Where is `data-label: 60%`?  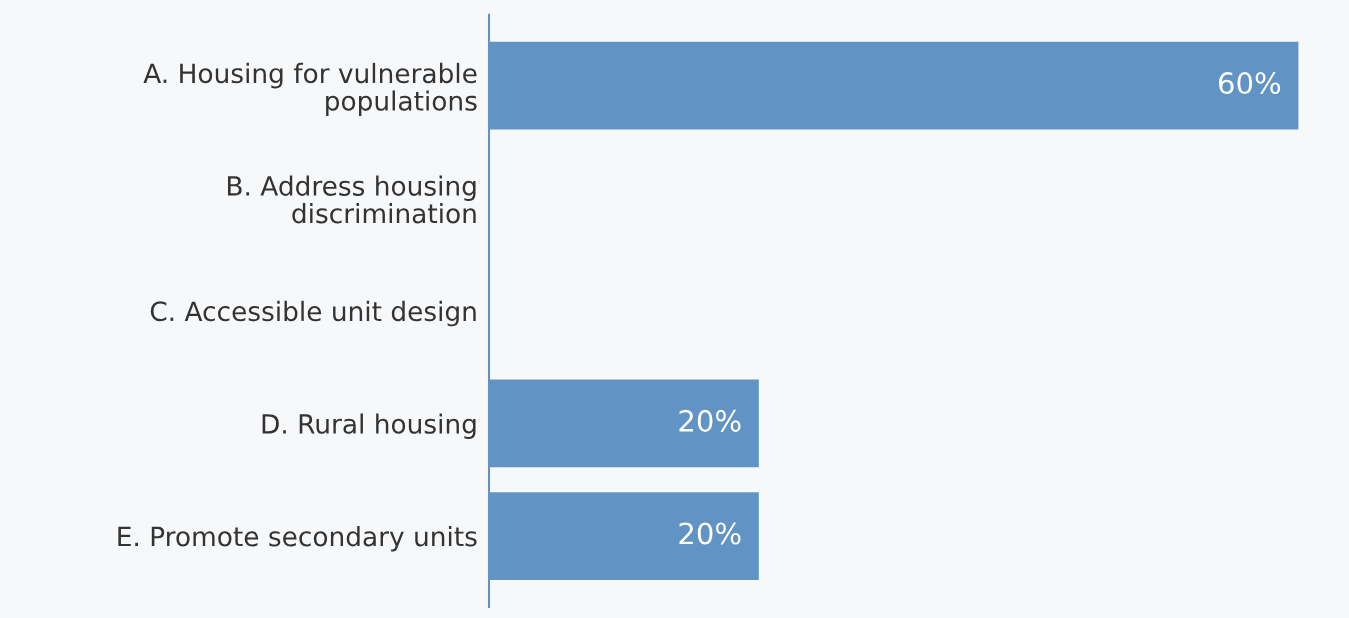
data-label: 60% is located at coordinates (1249, 83).